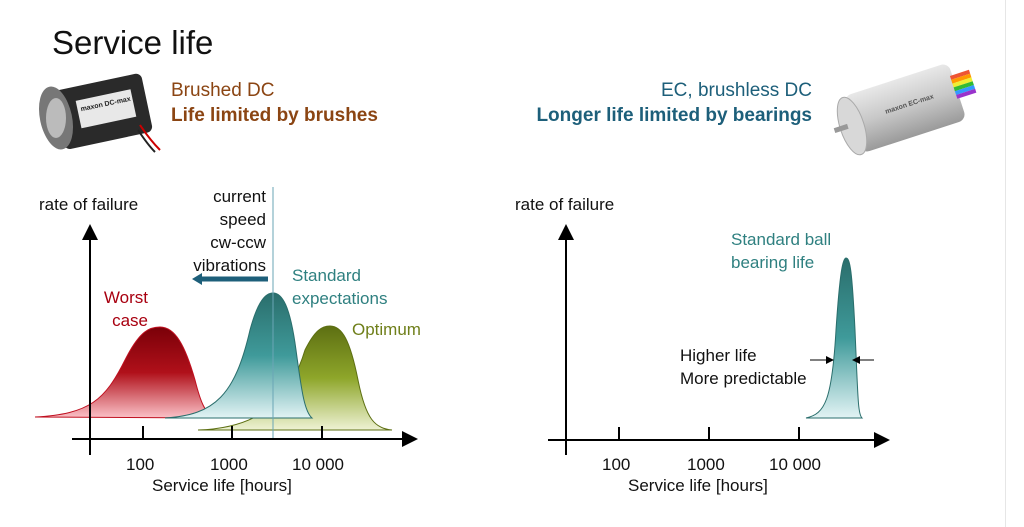 This screenshot has width=1024, height=527. Describe the element at coordinates (274, 115) in the screenshot. I see `brushed-headline: Life limited by brushes` at that location.